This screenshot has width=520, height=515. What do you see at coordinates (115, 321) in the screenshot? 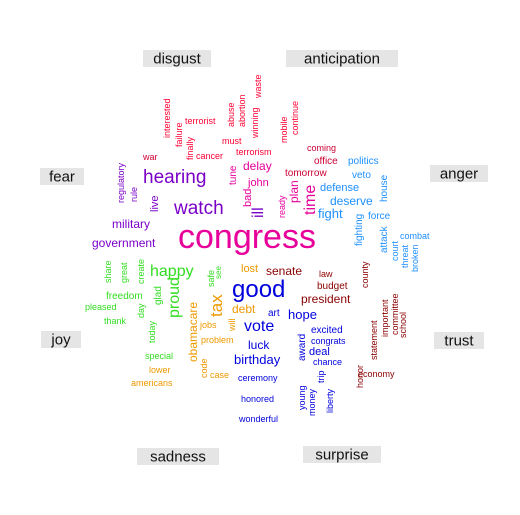
I see `word-thank: thank` at bounding box center [115, 321].